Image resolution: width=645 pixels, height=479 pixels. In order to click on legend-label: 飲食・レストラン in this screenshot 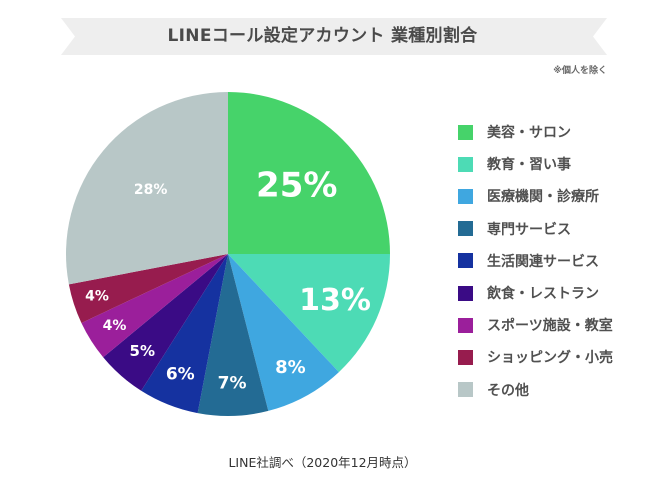, I will do `click(543, 294)`.